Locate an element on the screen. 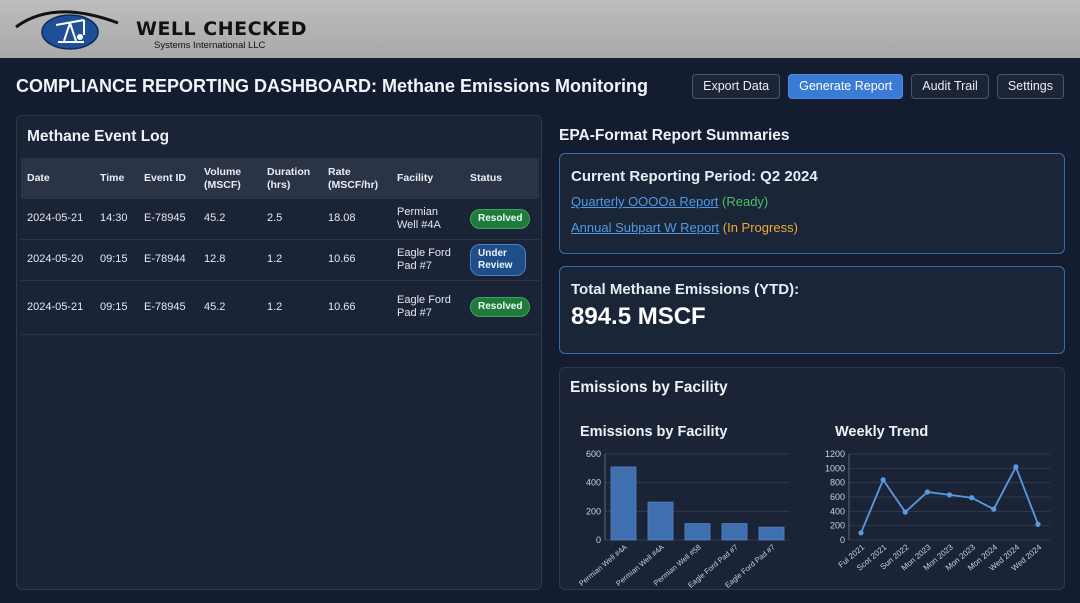 Image resolution: width=1080 pixels, height=603 pixels. column-header-rate: Rate (MSCF/hr) is located at coordinates (353, 178).